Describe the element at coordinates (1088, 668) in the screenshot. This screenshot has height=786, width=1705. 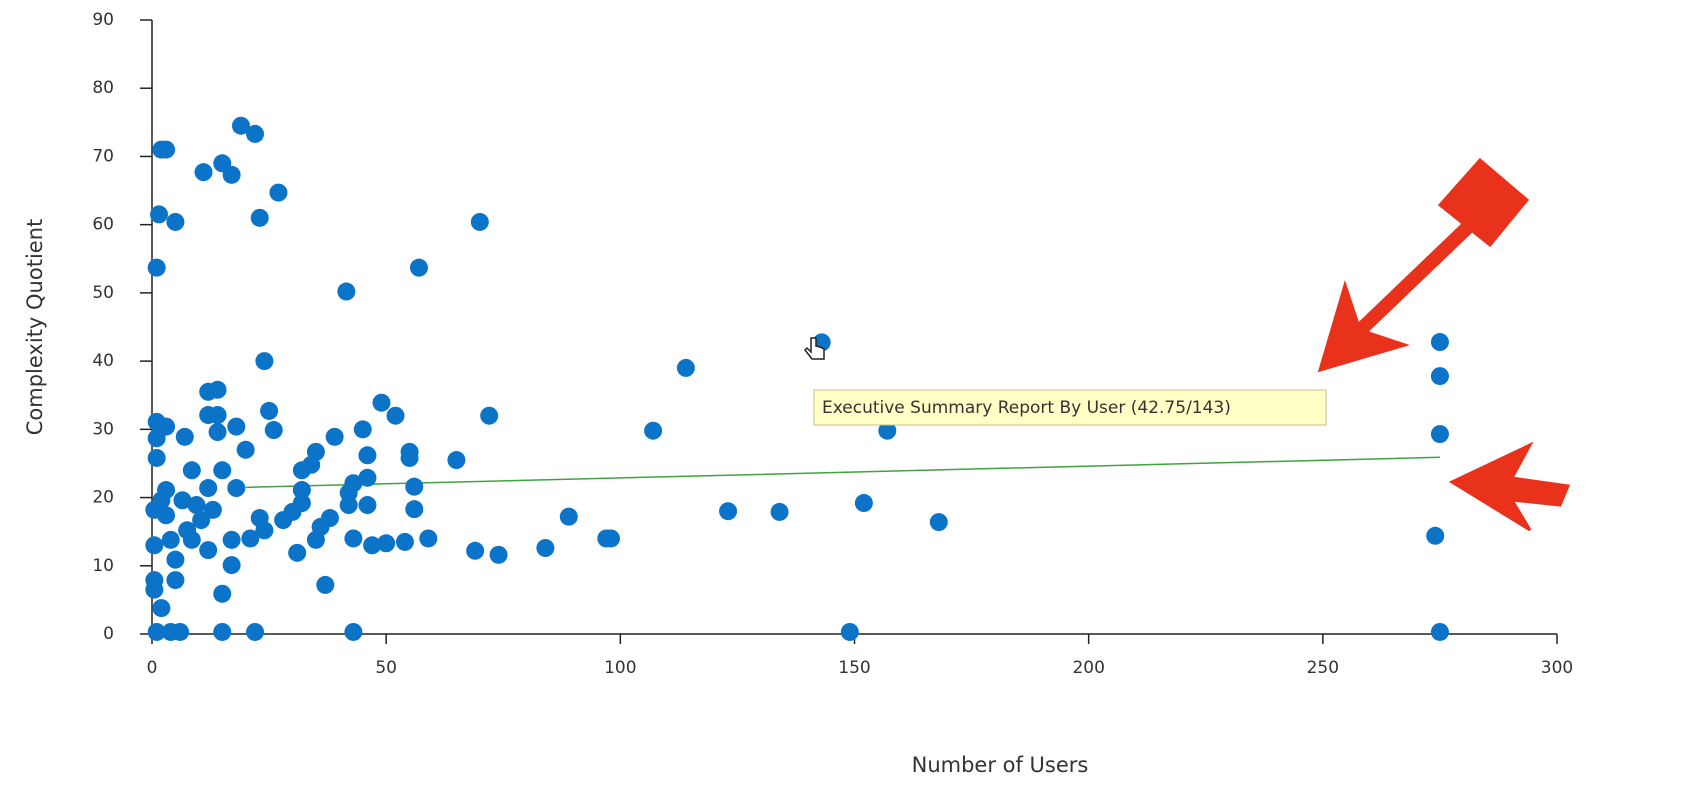
I see `x-tick-label: 200` at that location.